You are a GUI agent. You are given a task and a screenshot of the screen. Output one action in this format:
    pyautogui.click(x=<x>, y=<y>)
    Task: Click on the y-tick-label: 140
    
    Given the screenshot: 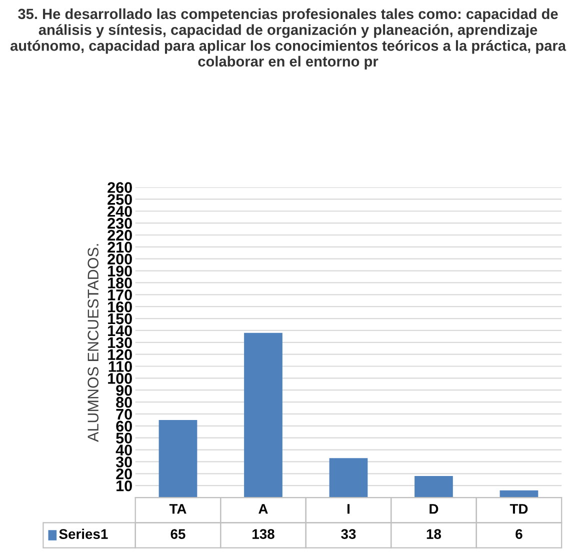 What is the action you would take?
    pyautogui.click(x=120, y=330)
    